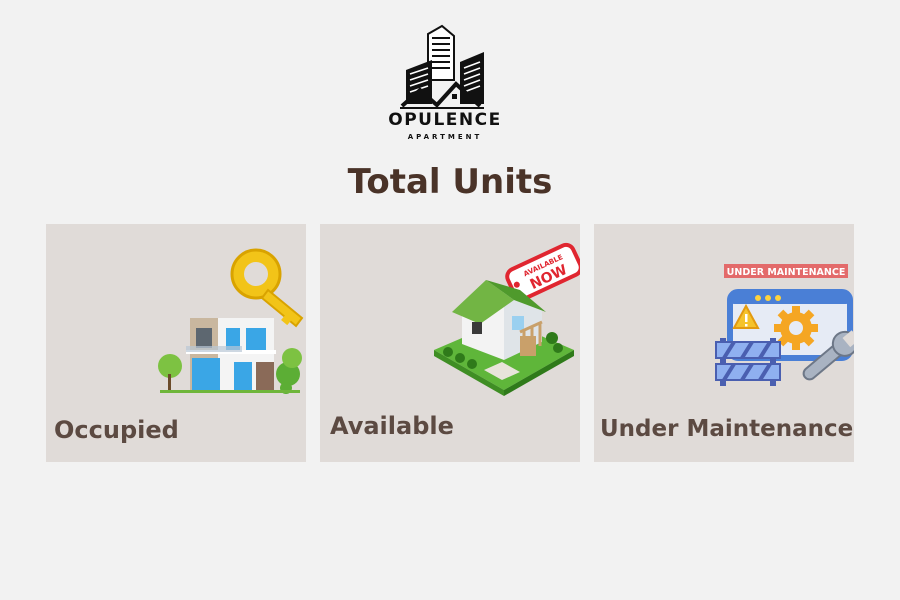 This screenshot has height=600, width=900. I want to click on card-label-under-maintenance: Under Maintenance, so click(727, 429).